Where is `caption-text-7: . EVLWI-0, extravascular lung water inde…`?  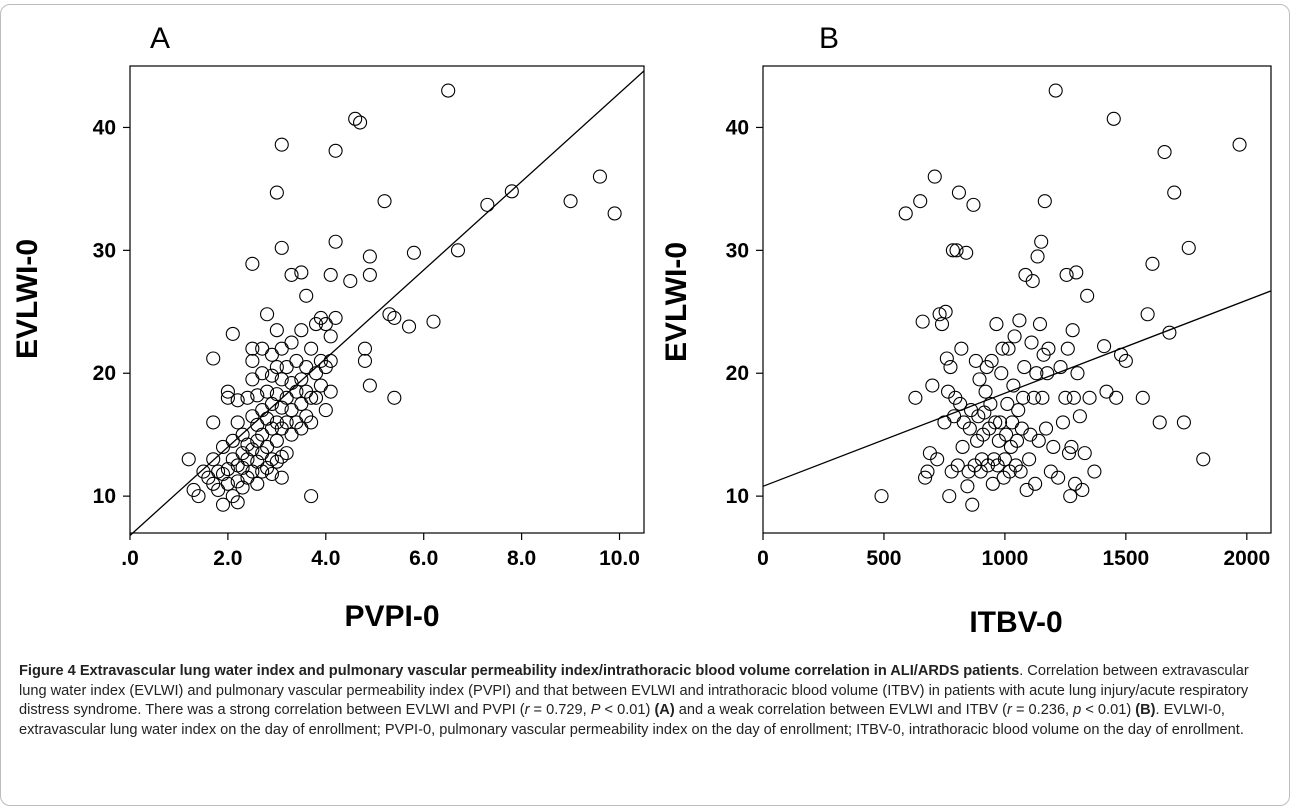
caption-text-7: . EVLWI-0, extravascular lung water inde… is located at coordinates (631, 720).